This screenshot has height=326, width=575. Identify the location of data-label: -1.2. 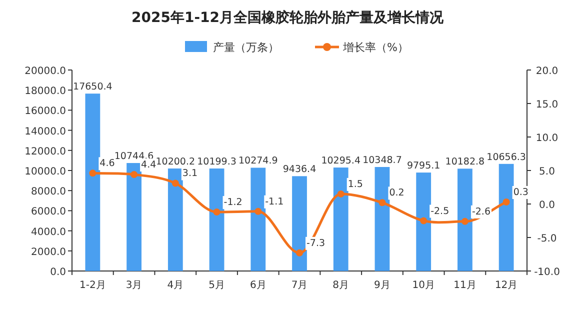
(233, 202).